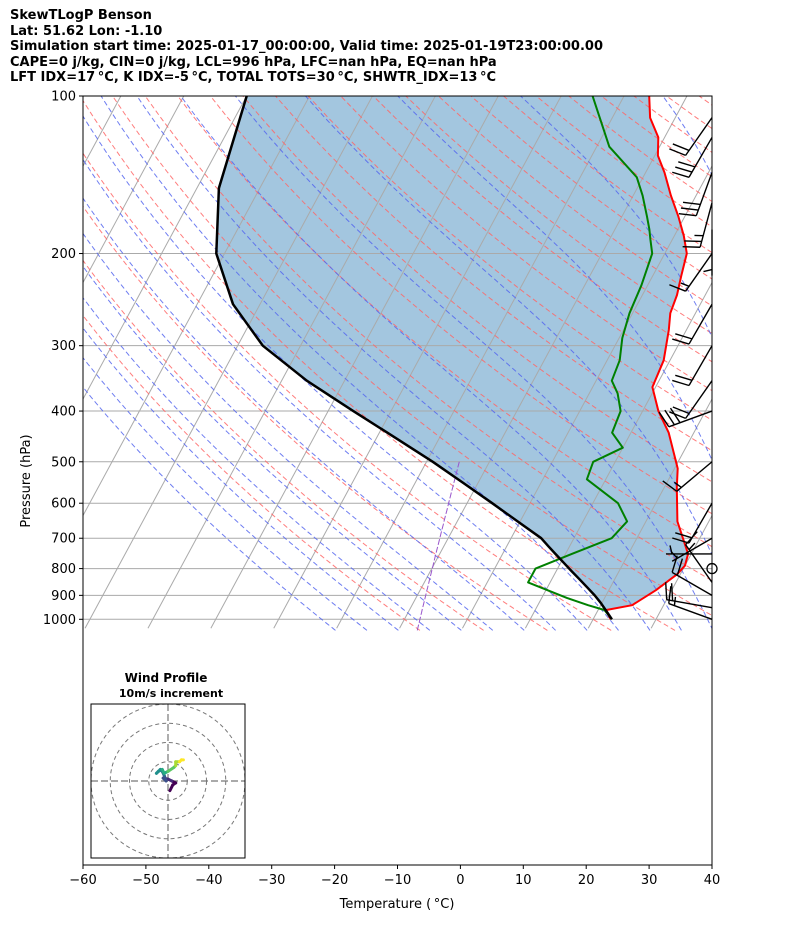  Describe the element at coordinates (271, 880) in the screenshot. I see `x-tick-label: −30` at that location.